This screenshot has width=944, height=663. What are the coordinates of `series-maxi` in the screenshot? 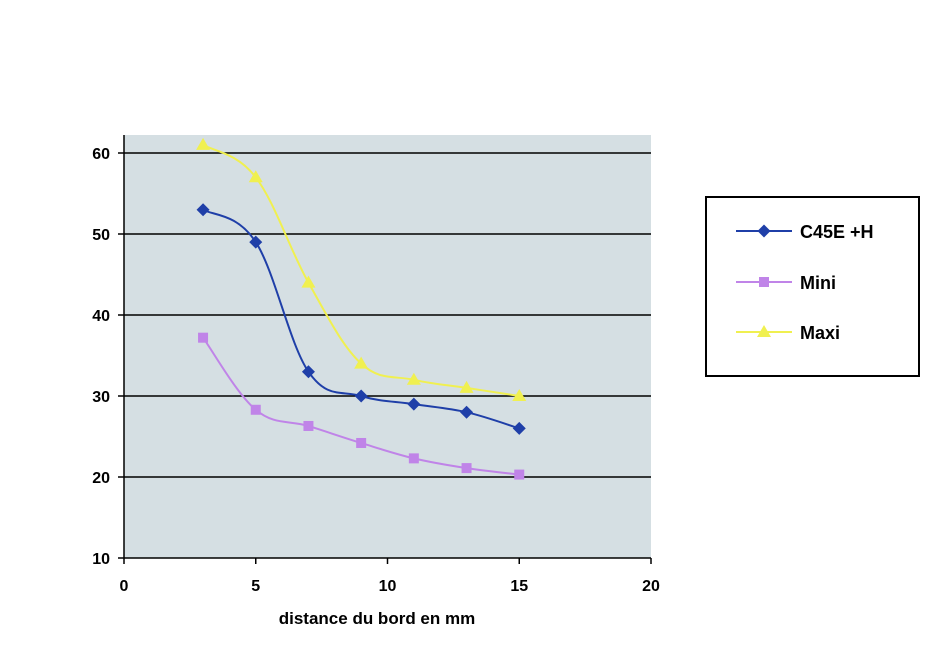 It's located at (361, 269).